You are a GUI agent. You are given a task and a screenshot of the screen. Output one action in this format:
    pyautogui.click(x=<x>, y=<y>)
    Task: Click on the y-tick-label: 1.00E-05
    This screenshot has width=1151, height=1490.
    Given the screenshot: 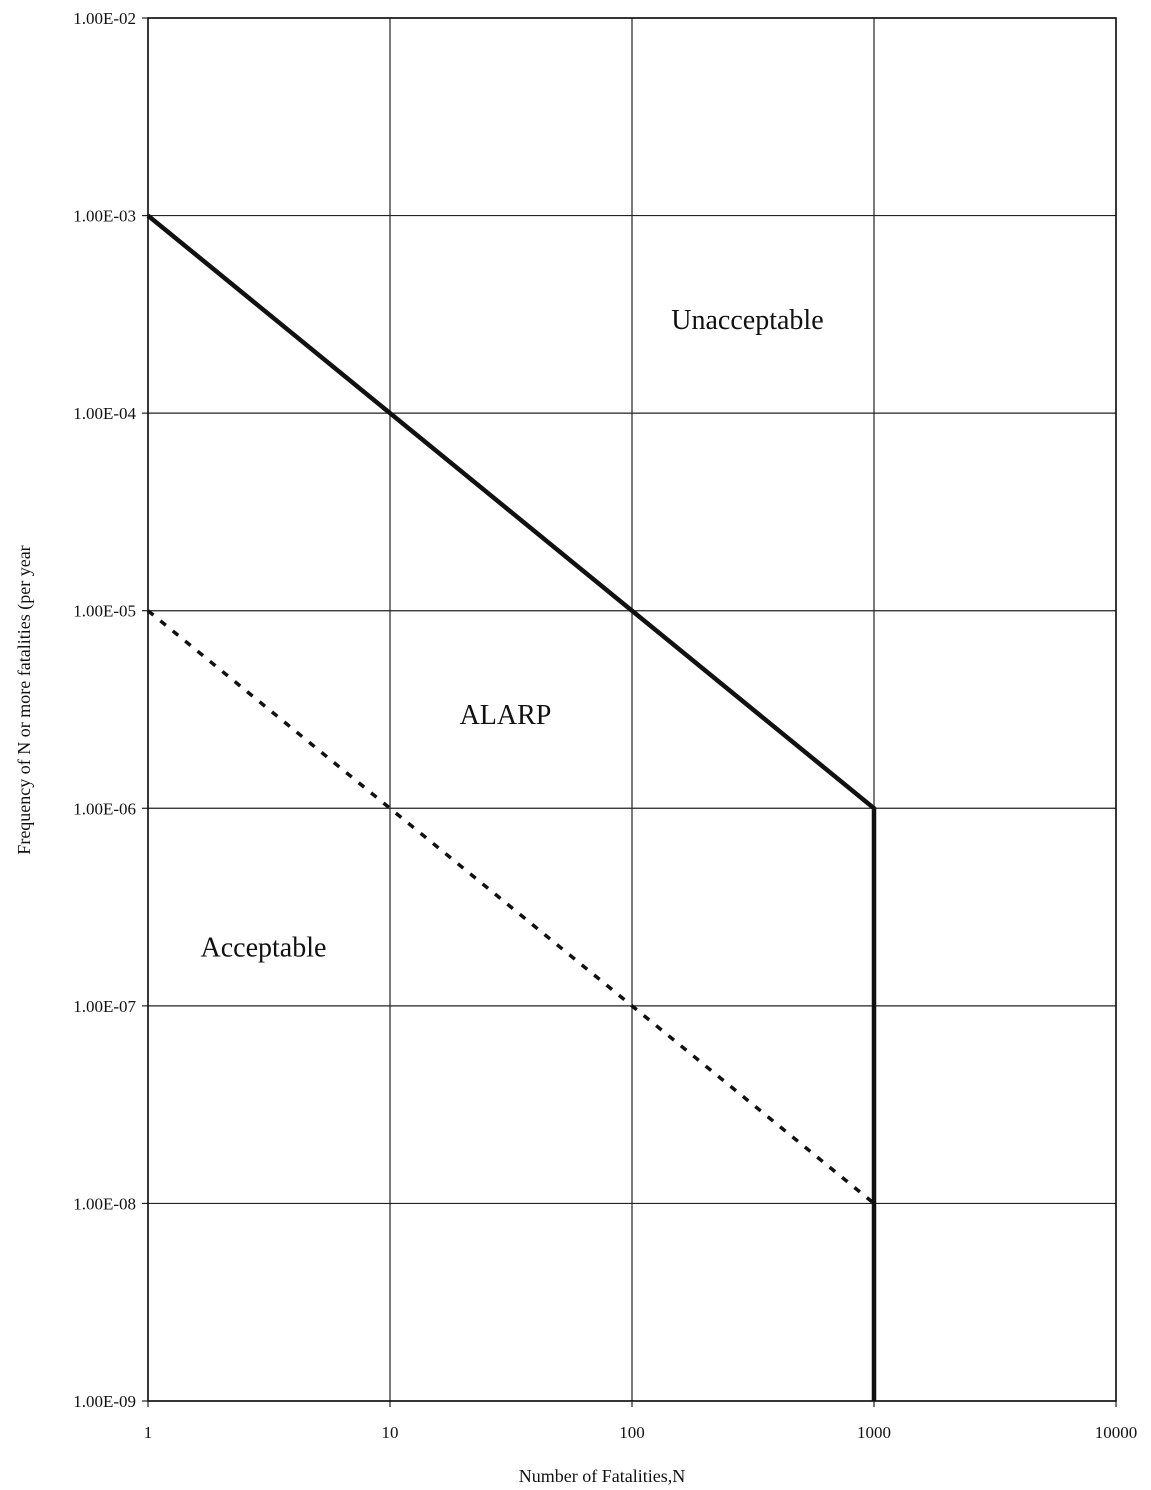 What is the action you would take?
    pyautogui.click(x=104, y=611)
    